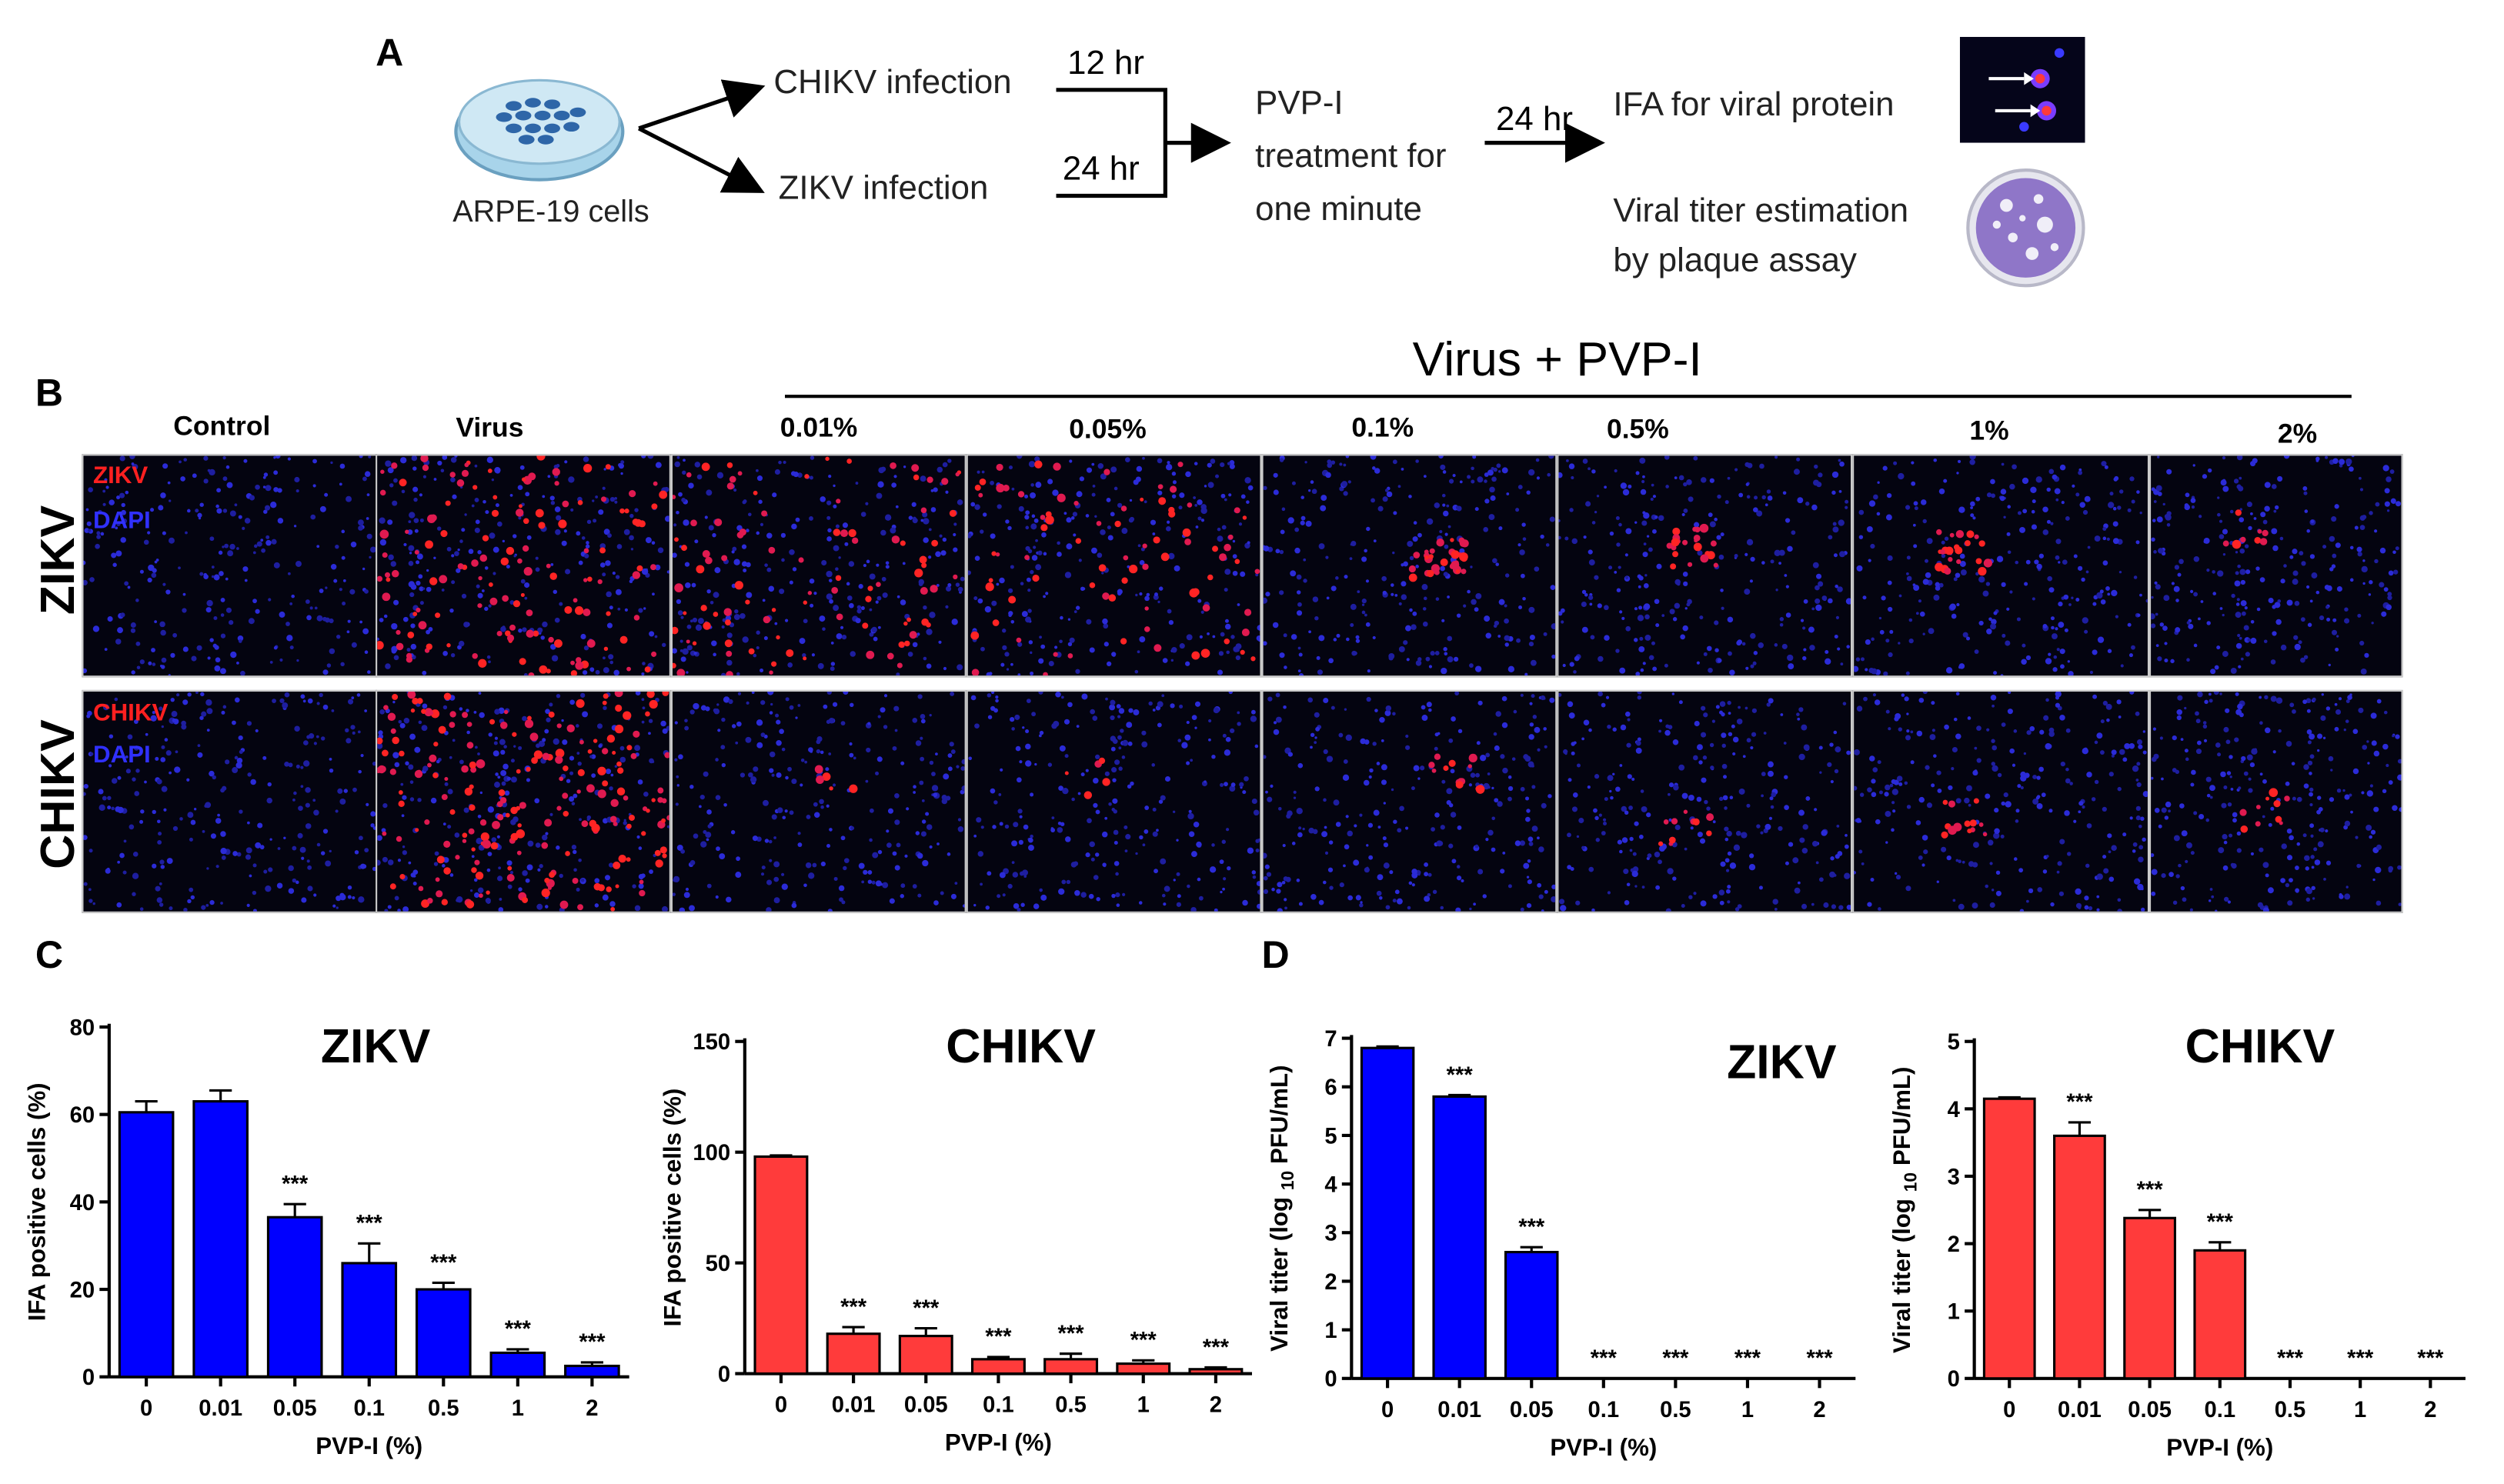 The image size is (2504, 1484). I want to click on y-tick-label: 50, so click(718, 1264).